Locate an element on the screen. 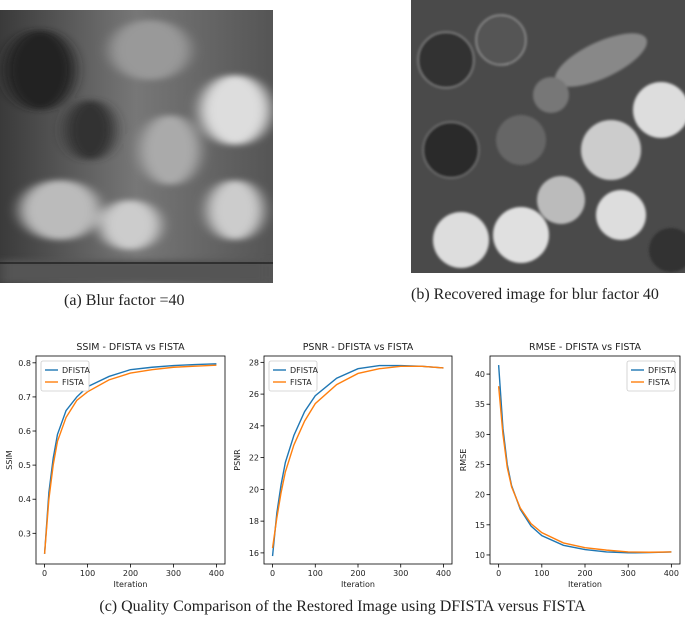 Image resolution: width=685 pixels, height=622 pixels. y-tick-label: 0.5 is located at coordinates (24, 465).